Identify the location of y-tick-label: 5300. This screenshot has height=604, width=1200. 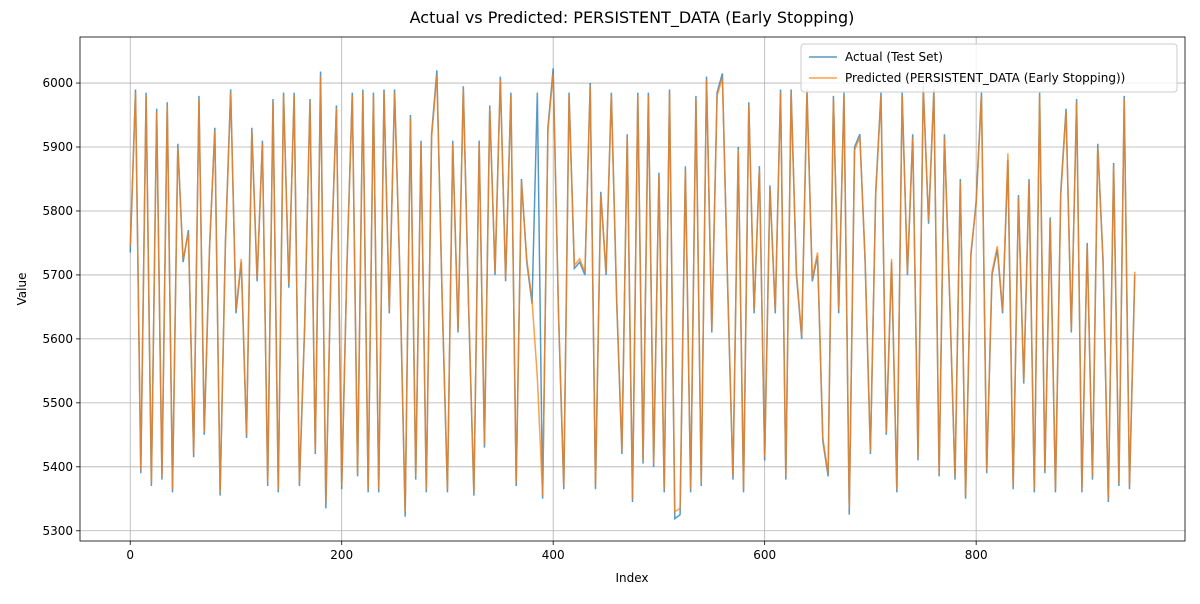
(57, 531).